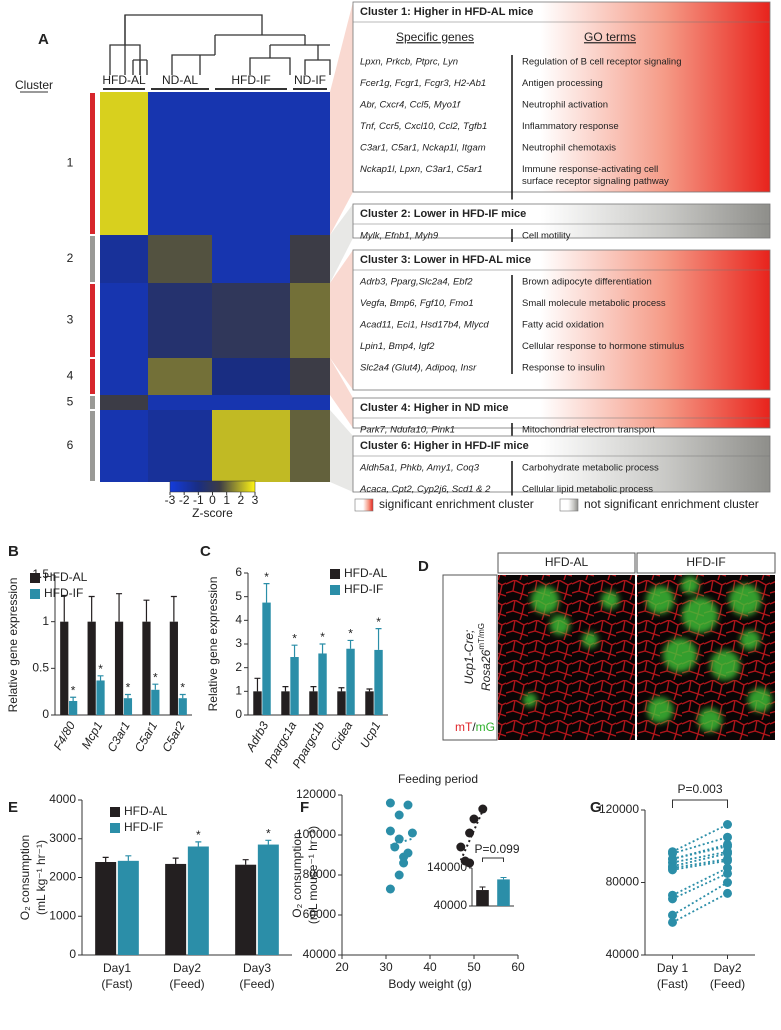 This screenshot has height=1030, width=781. Describe the element at coordinates (475, 727) in the screenshot. I see `channel-label: mT/mG` at that location.